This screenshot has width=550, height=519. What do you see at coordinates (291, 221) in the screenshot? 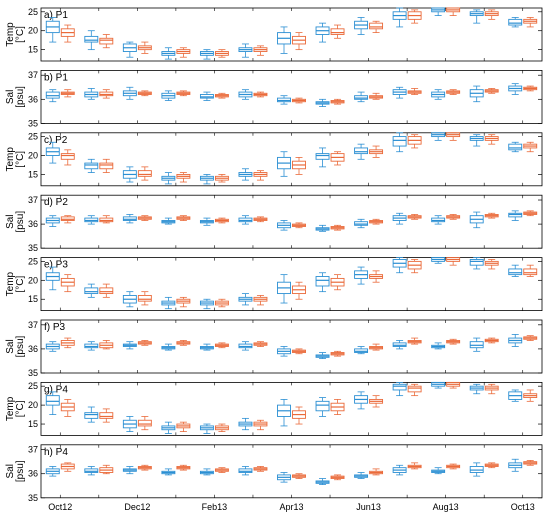
I see `plot-frame` at bounding box center [291, 221].